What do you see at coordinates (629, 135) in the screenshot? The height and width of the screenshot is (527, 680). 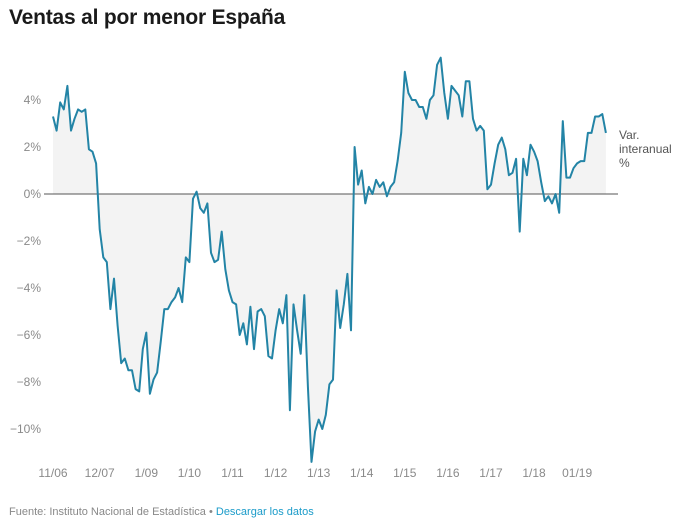 I see `series-label-line: Var.` at bounding box center [629, 135].